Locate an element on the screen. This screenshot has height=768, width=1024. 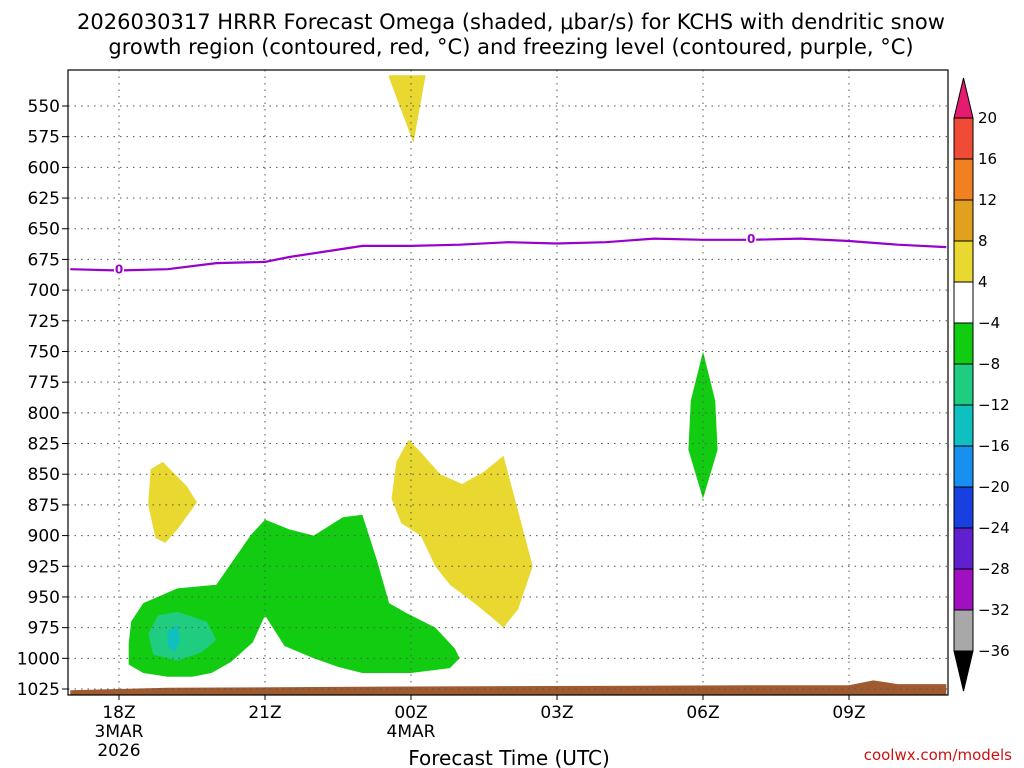
y-tick-label-725: 725 is located at coordinates (44, 322).